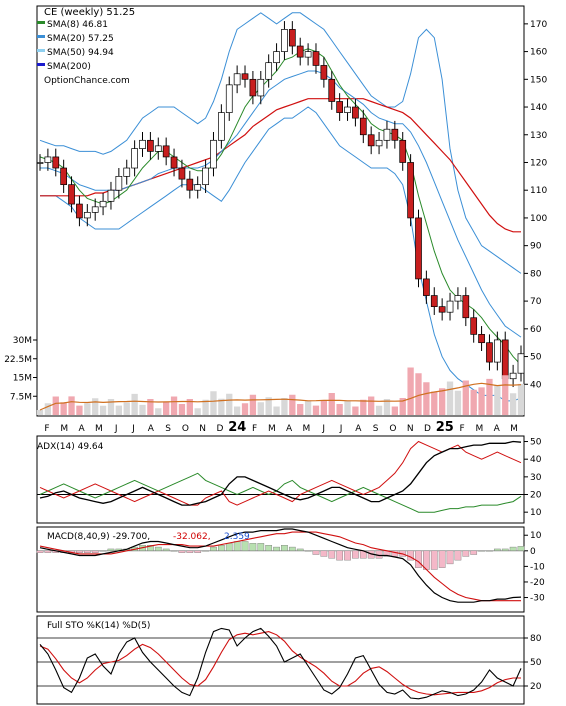  Describe the element at coordinates (536, 536) in the screenshot. I see `macd-tick-label-0: 10` at that location.